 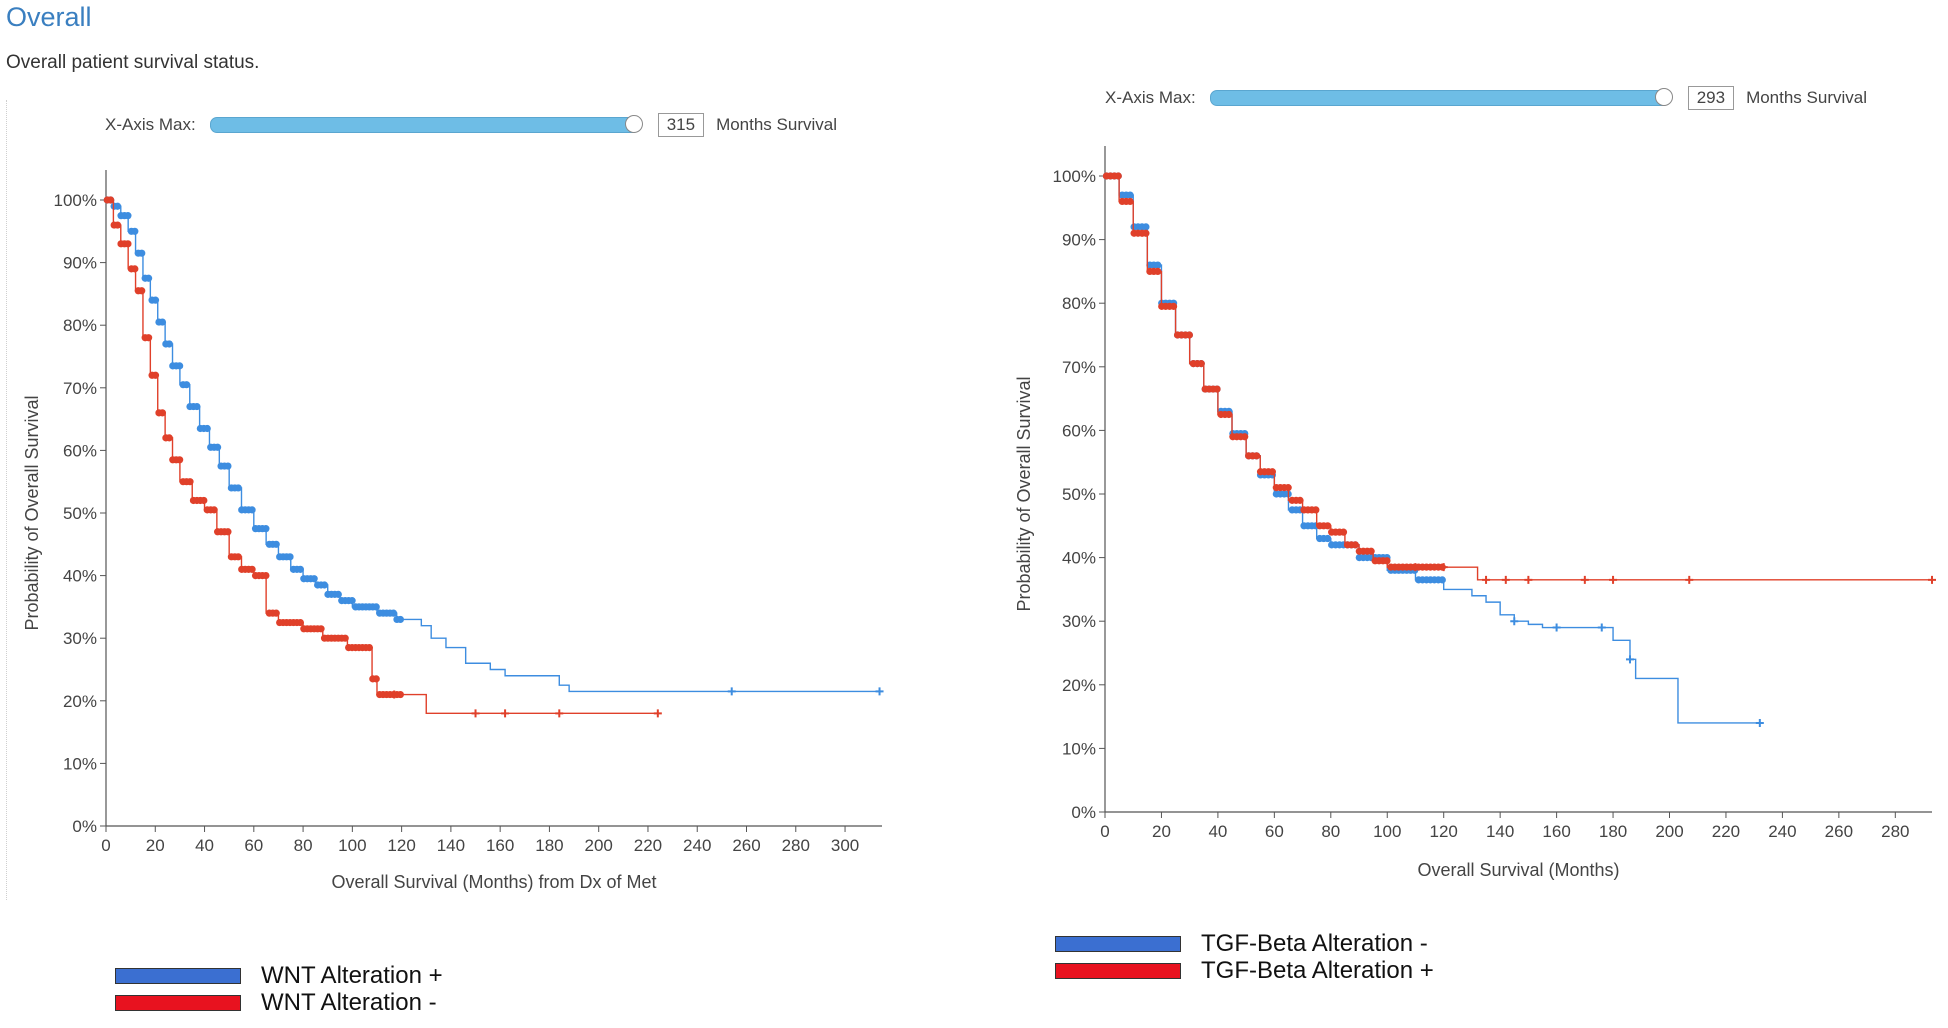 I want to click on x-tick-label: 200, so click(x=599, y=845).